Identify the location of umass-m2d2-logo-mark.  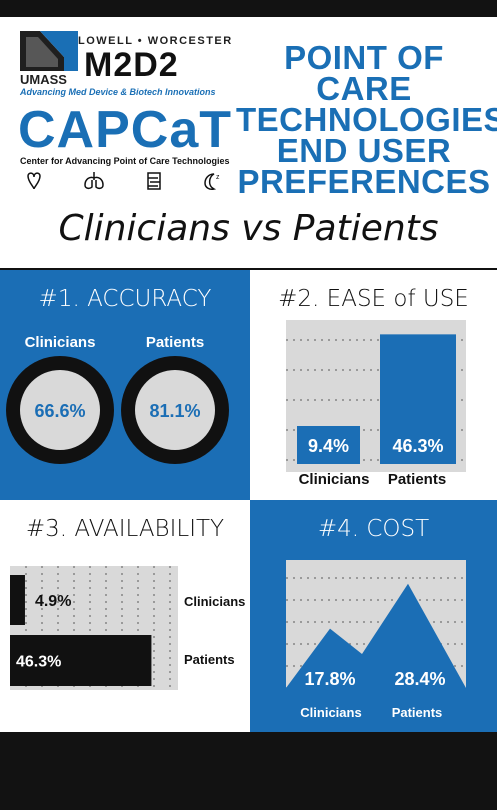
(49, 51).